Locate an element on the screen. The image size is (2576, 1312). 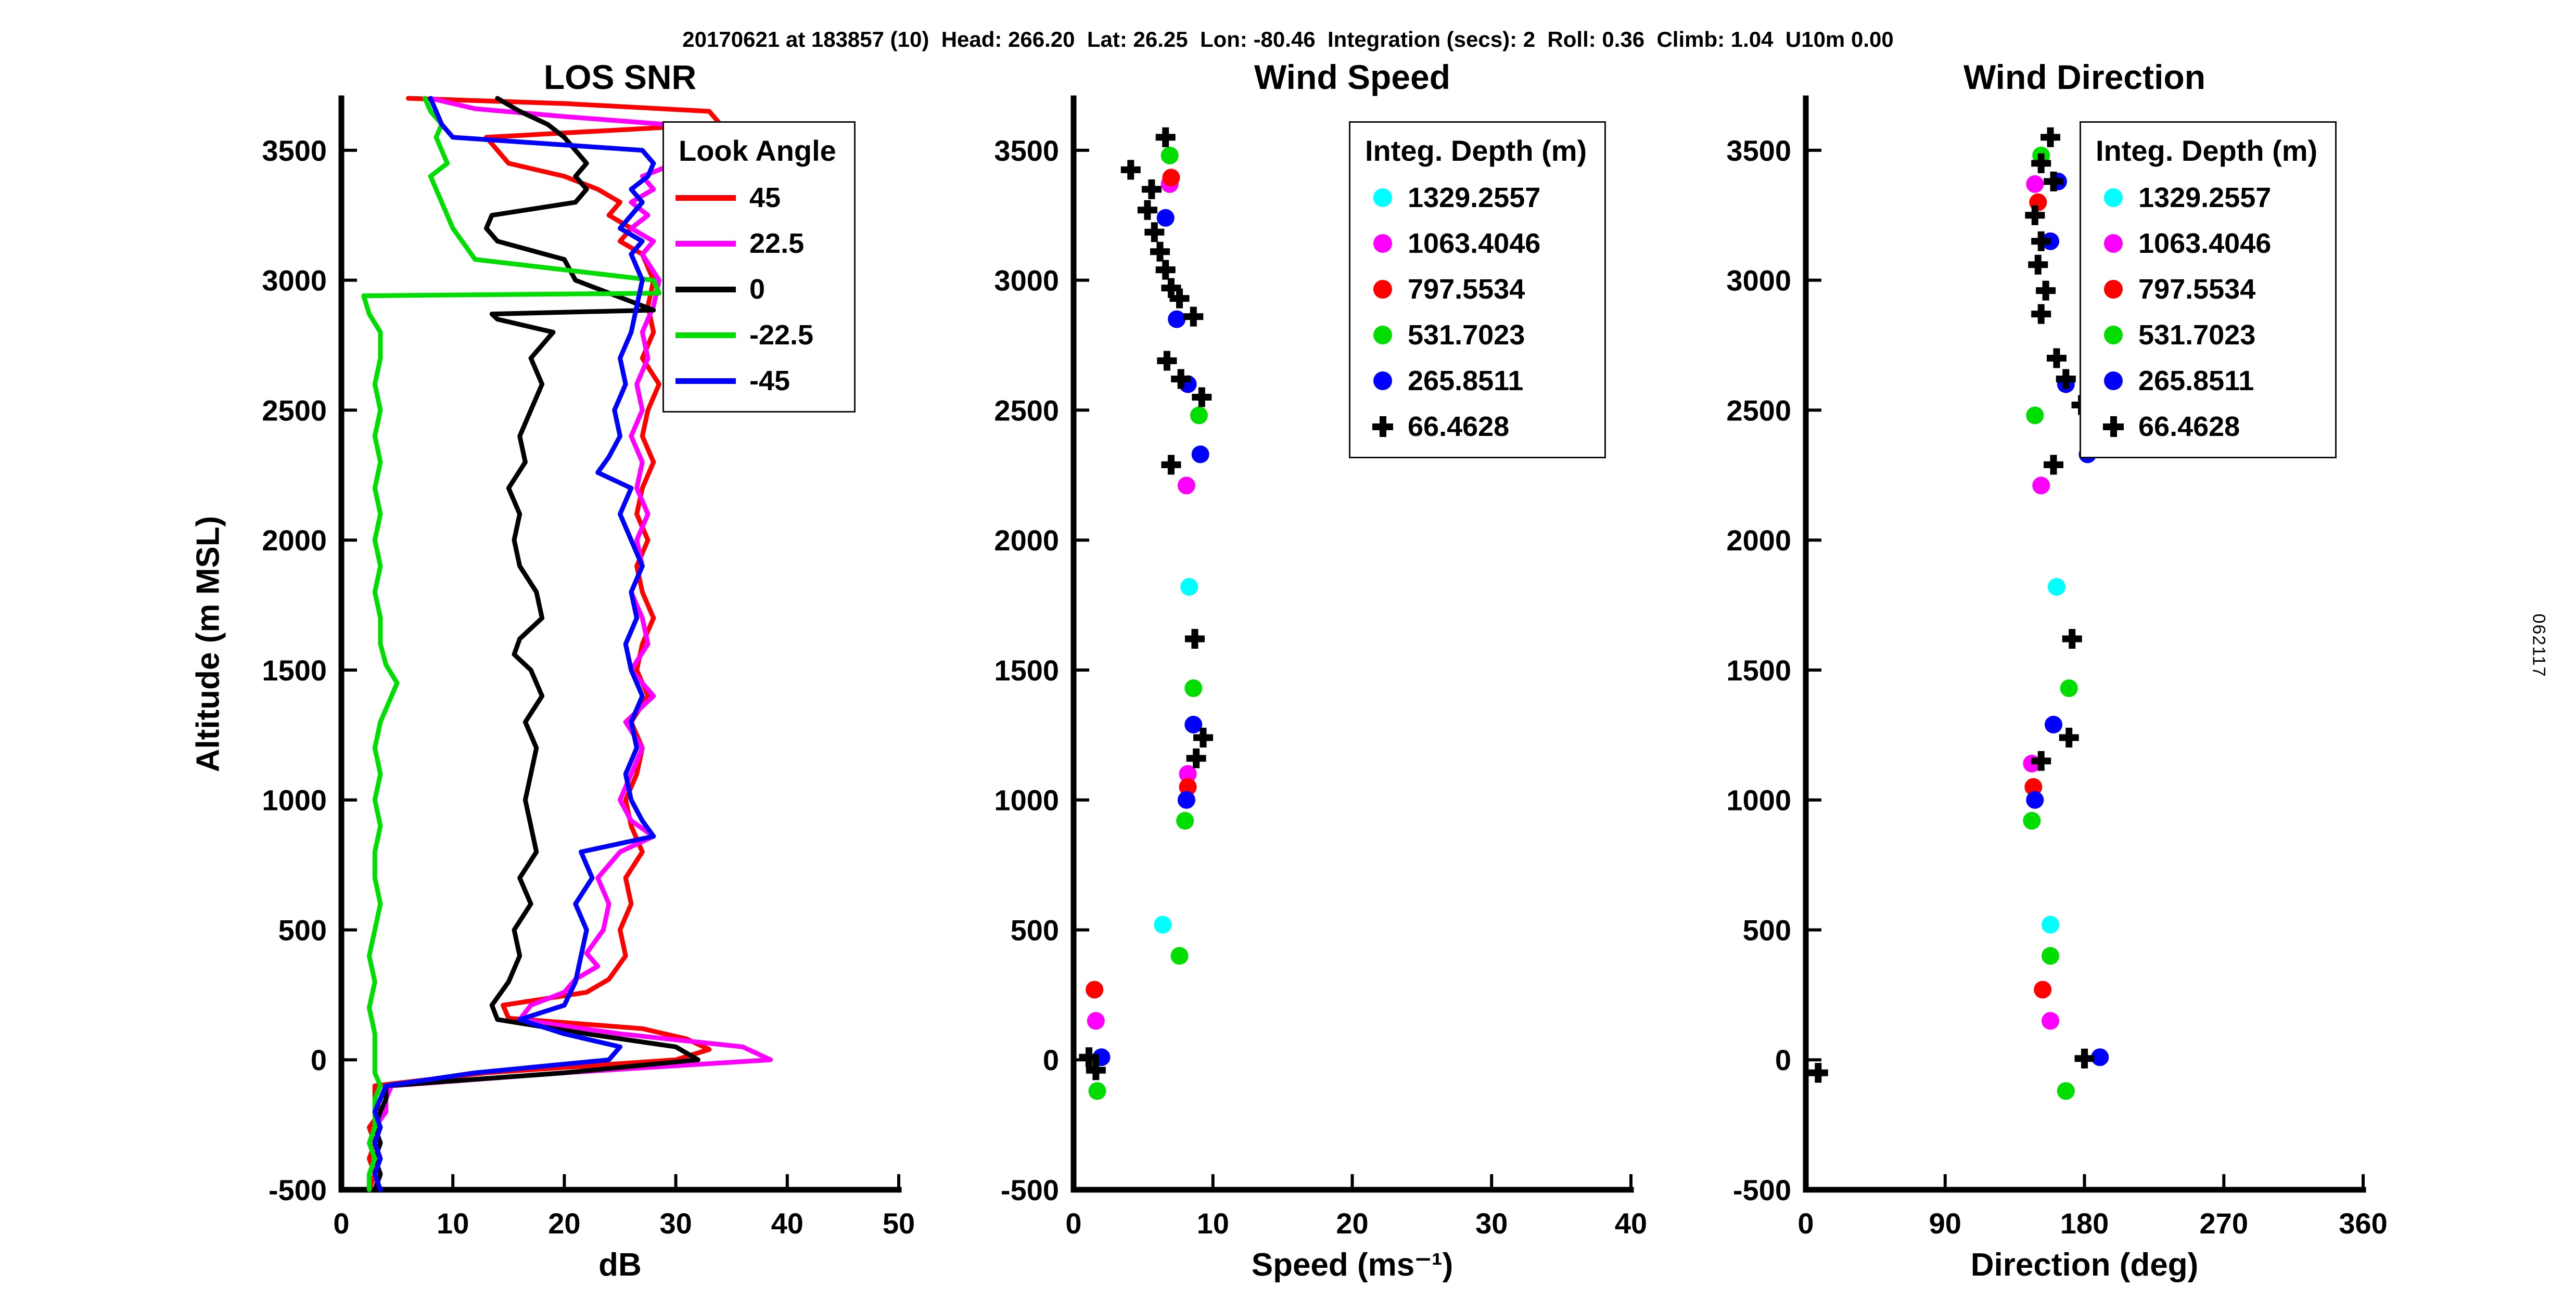
legend-label: 1329.2557 is located at coordinates (2205, 198).